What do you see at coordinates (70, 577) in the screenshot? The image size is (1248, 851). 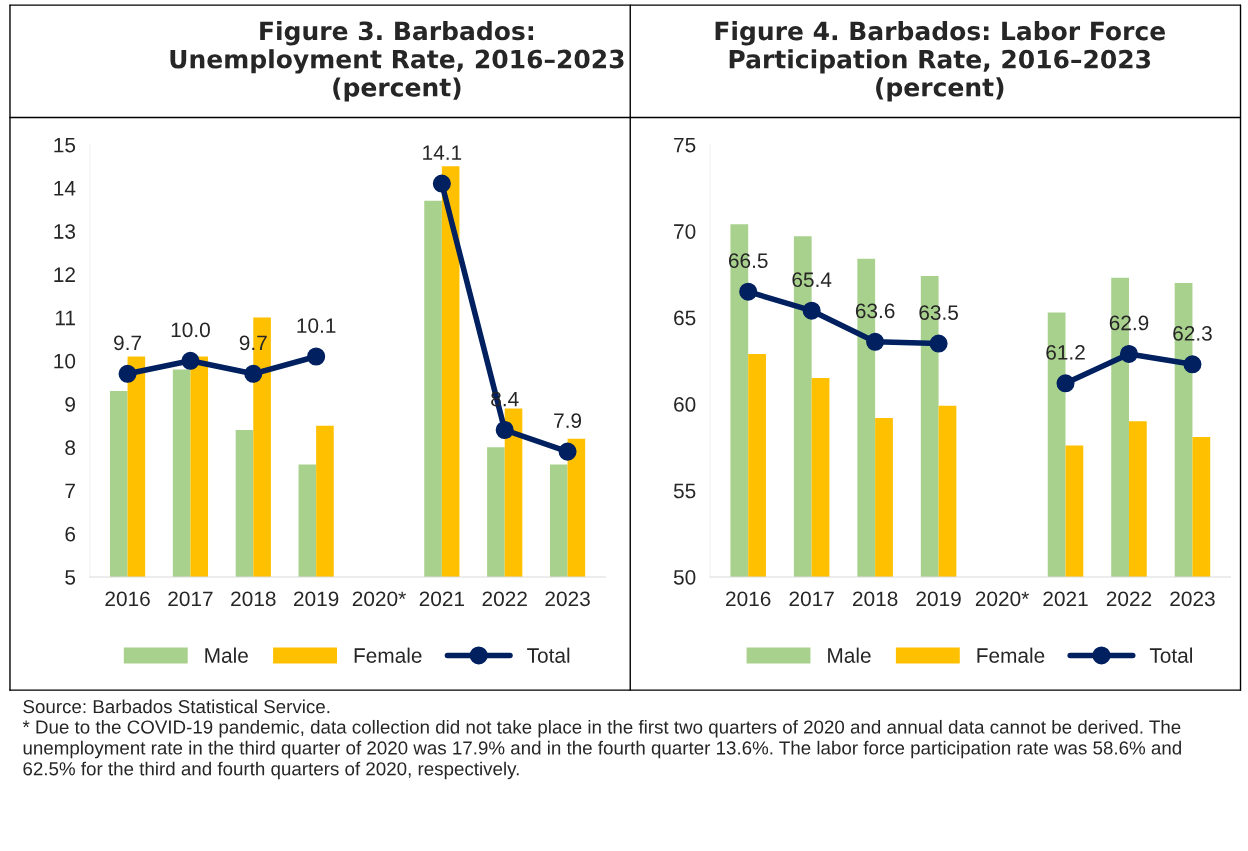 I see `y-tick-label: 5` at bounding box center [70, 577].